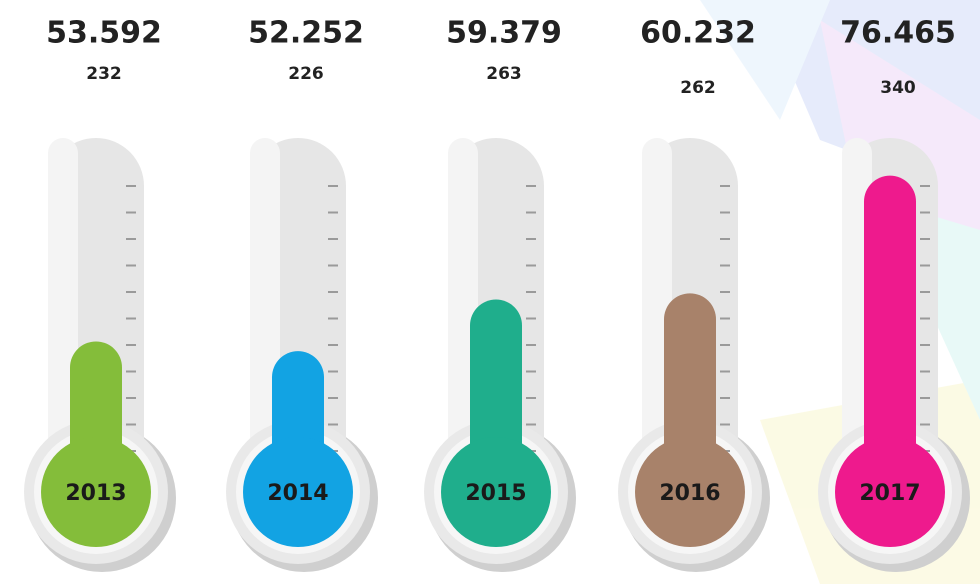 This screenshot has height=584, width=980. I want to click on year-label: 2017, so click(889, 493).